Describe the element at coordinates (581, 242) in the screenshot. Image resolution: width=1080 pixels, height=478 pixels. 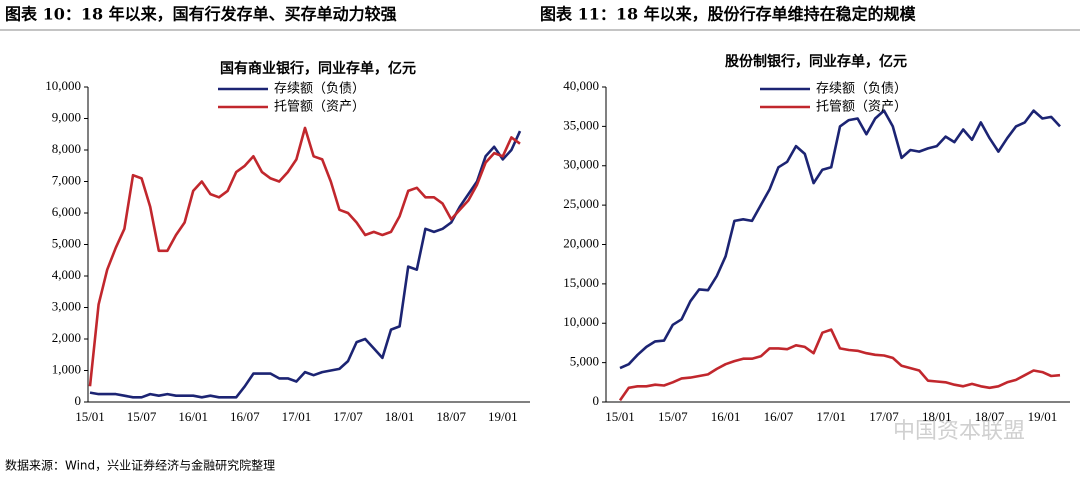
I see `y-tick-label: 20,000` at that location.